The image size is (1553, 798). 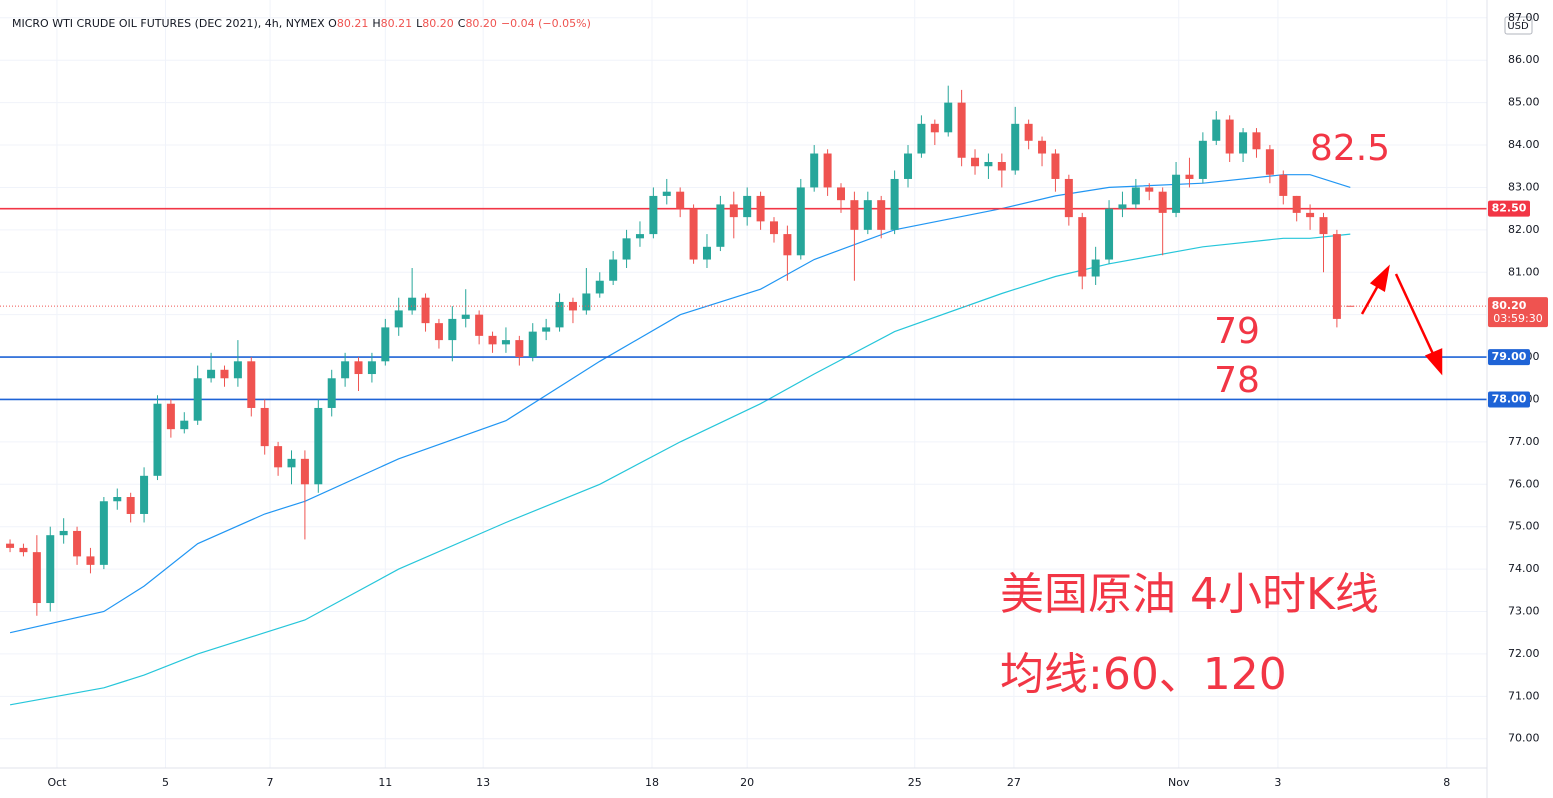 What do you see at coordinates (332, 23) in the screenshot?
I see `ohlc-key: O` at bounding box center [332, 23].